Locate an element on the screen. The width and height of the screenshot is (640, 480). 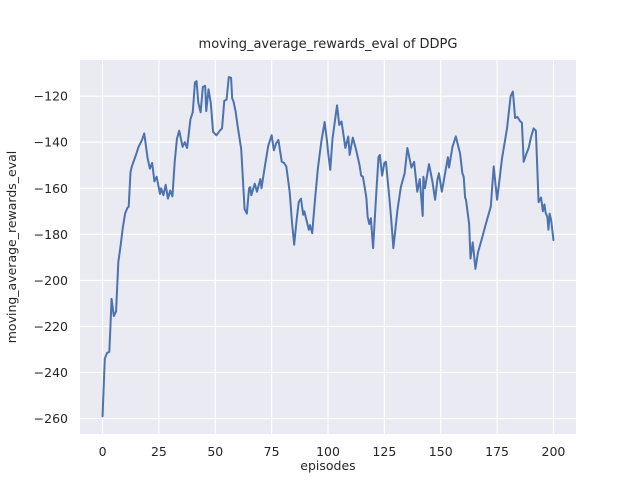
y-tick-label: −220 is located at coordinates (51, 326).